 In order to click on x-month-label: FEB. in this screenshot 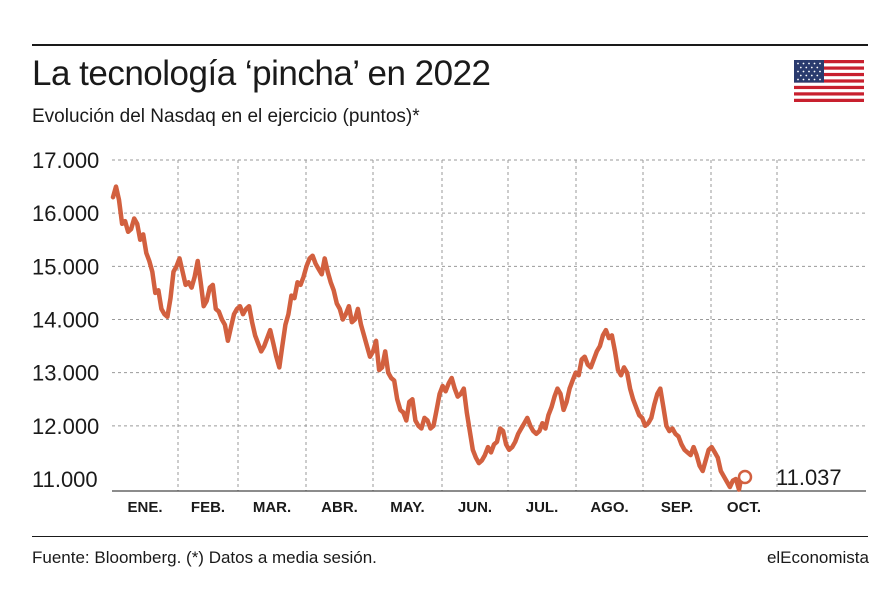, I will do `click(208, 507)`.